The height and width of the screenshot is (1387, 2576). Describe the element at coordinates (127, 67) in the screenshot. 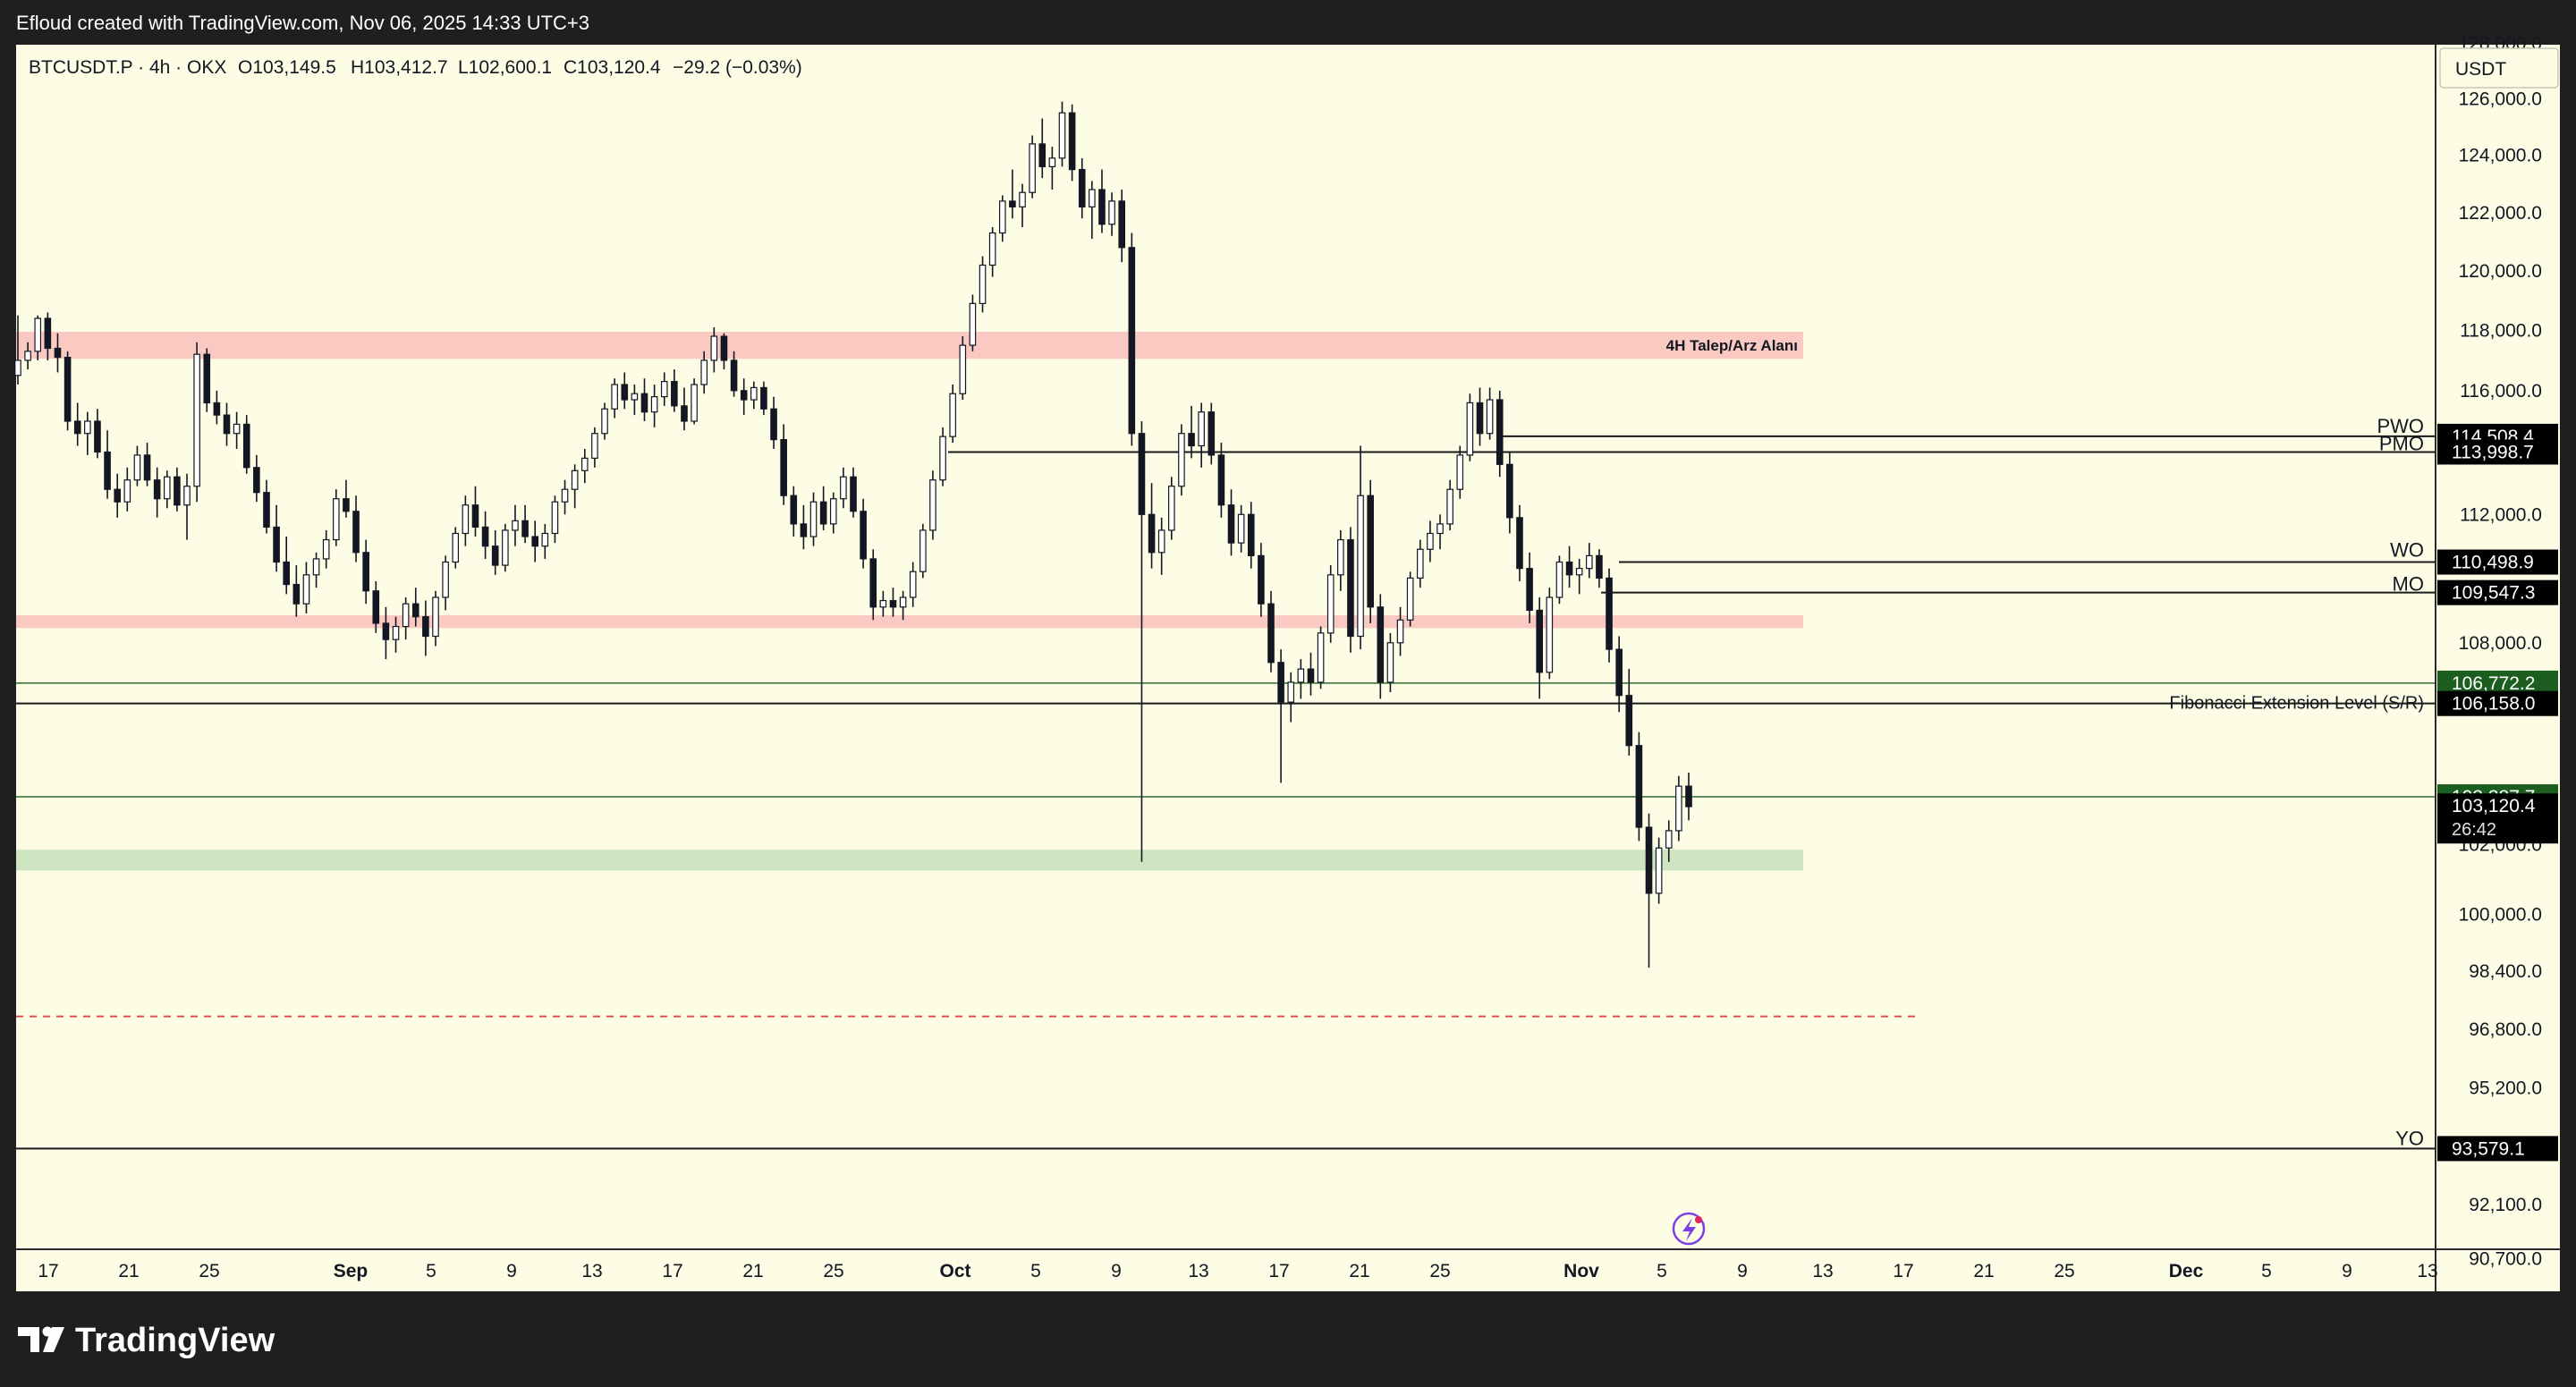

I see `legend-symbol: BTCUSDT.P · 4h · OKX` at that location.